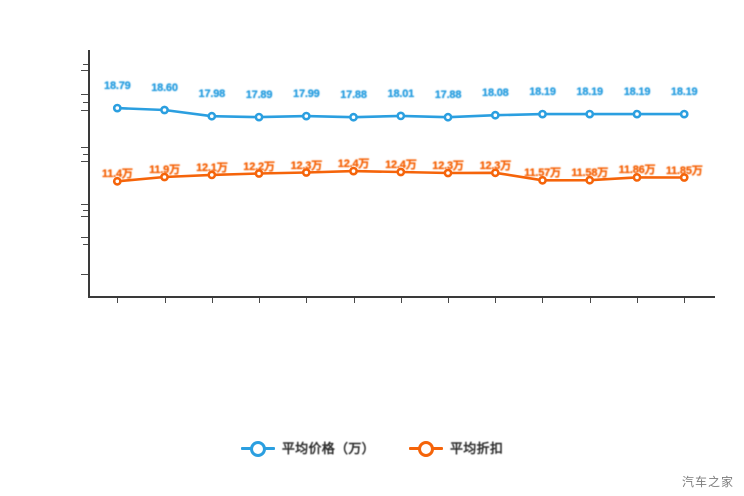 The height and width of the screenshot is (496, 744). Describe the element at coordinates (259, 95) in the screenshot. I see `data-label: 17.89` at that location.